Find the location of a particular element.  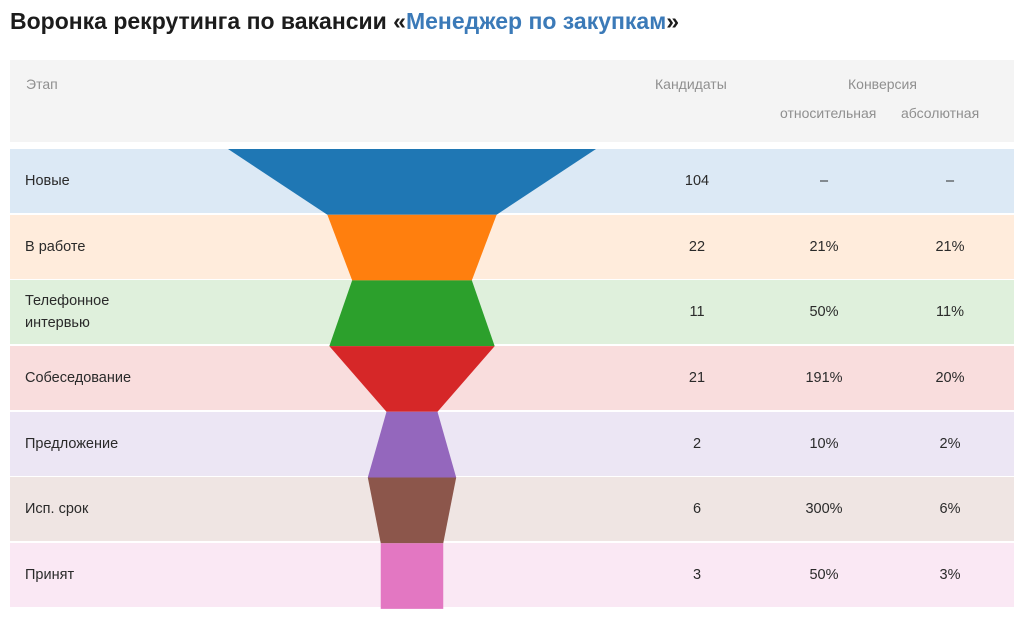

relative-conversion: 10% is located at coordinates (824, 443).